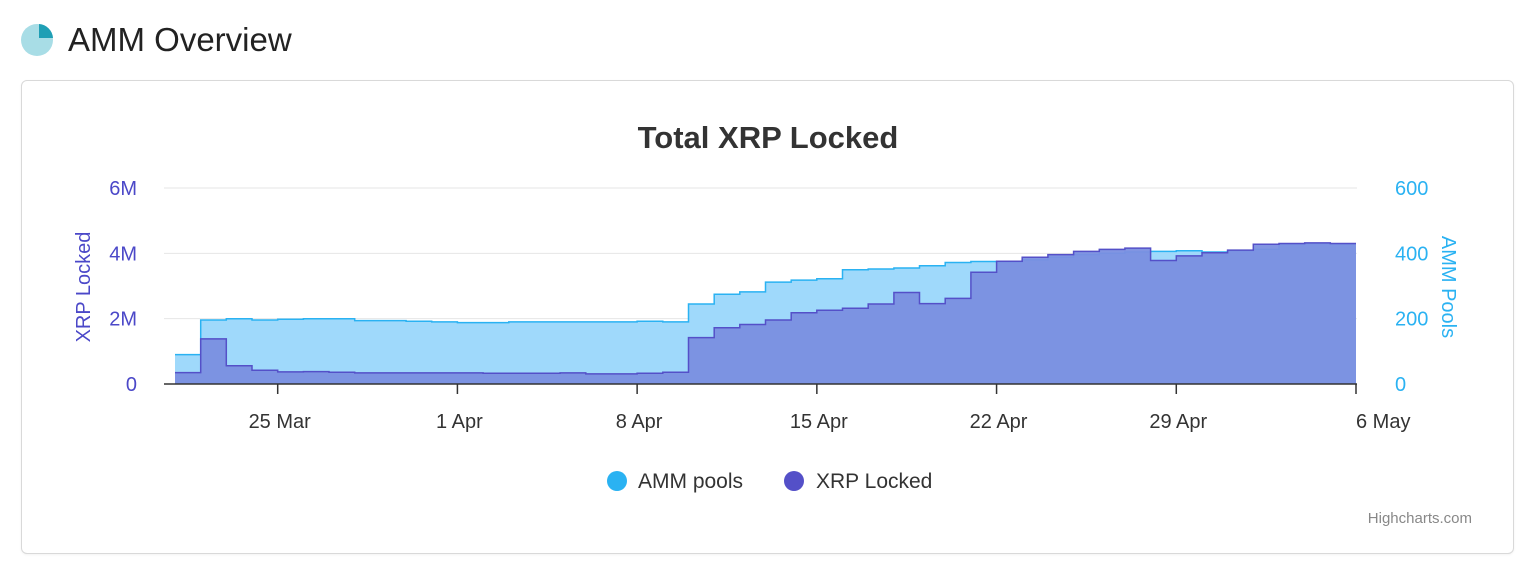  Describe the element at coordinates (84, 287) in the screenshot. I see `y-left-axis-title: XRP Locked` at that location.